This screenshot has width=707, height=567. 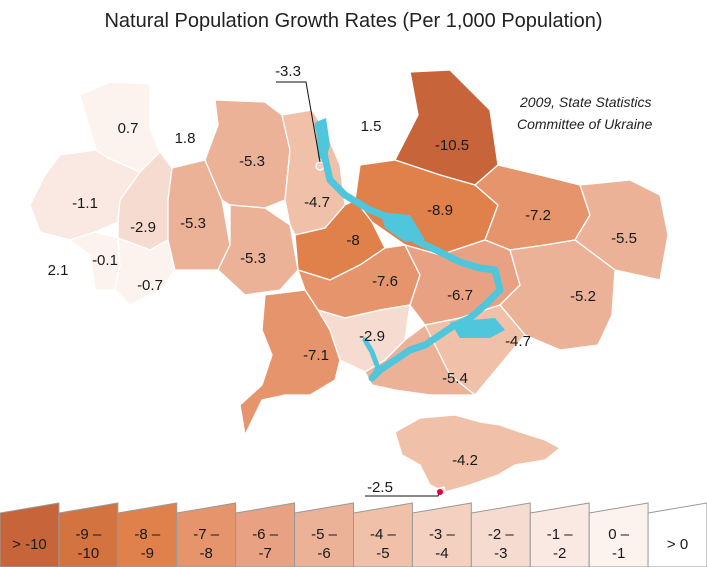 What do you see at coordinates (145, 271) in the screenshot?
I see `region-chernivtsi` at bounding box center [145, 271].